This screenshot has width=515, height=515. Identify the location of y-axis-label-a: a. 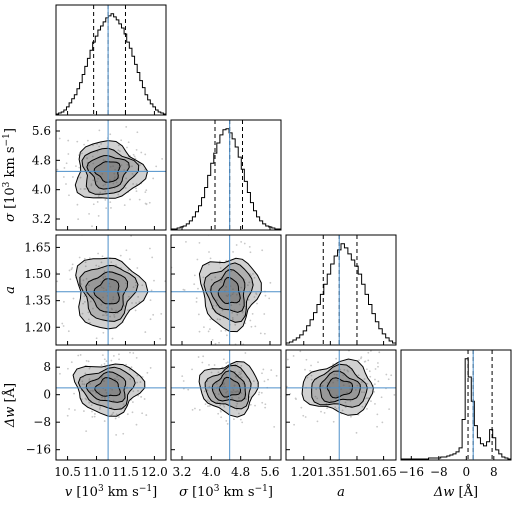
(10, 290).